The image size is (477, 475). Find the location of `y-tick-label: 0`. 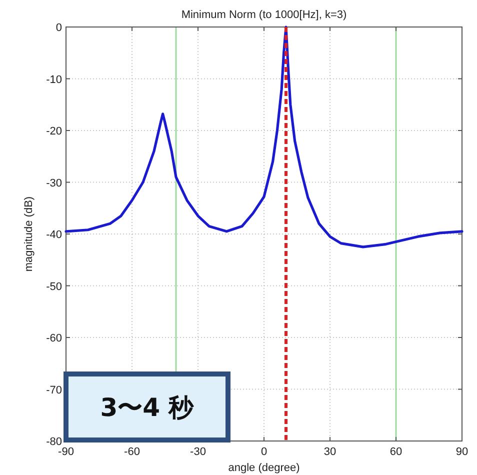

y-tick-label: 0 is located at coordinates (59, 28).